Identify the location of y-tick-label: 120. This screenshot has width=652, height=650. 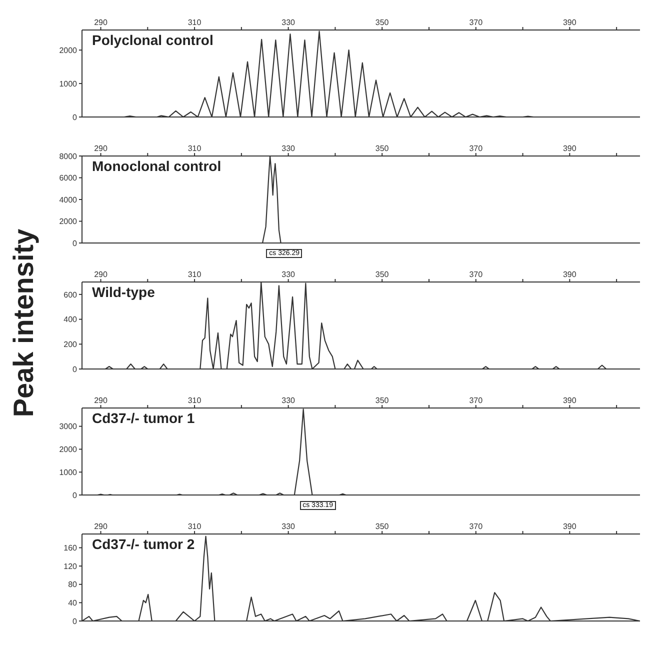
(71, 566).